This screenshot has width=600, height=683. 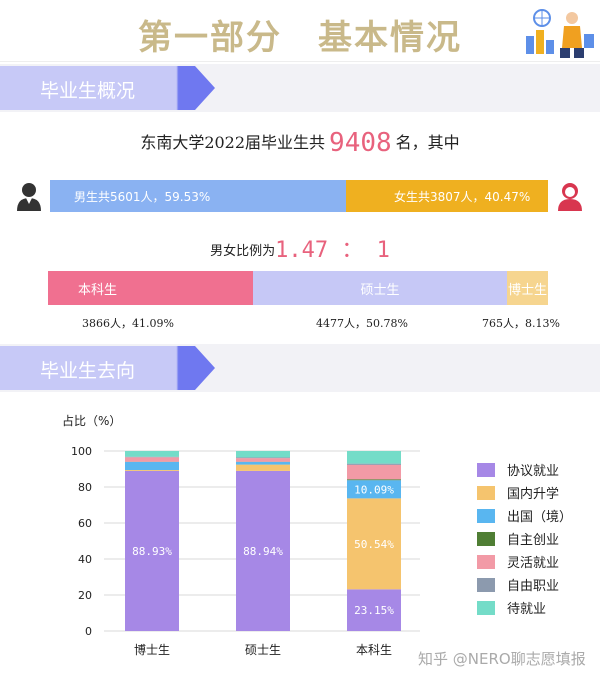 I want to click on male-segment: 男生共5601人，59.53%, so click(x=198, y=196).